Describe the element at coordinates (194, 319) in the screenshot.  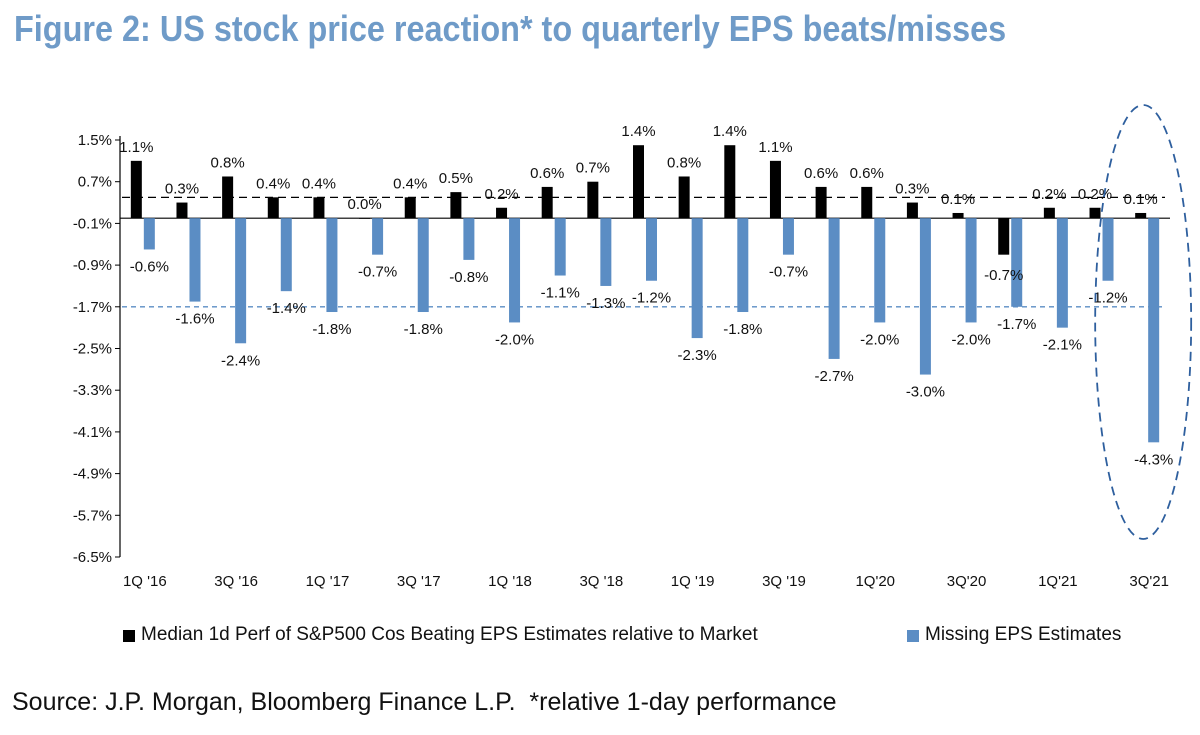
I see `miss-data-label: -1.6%` at that location.